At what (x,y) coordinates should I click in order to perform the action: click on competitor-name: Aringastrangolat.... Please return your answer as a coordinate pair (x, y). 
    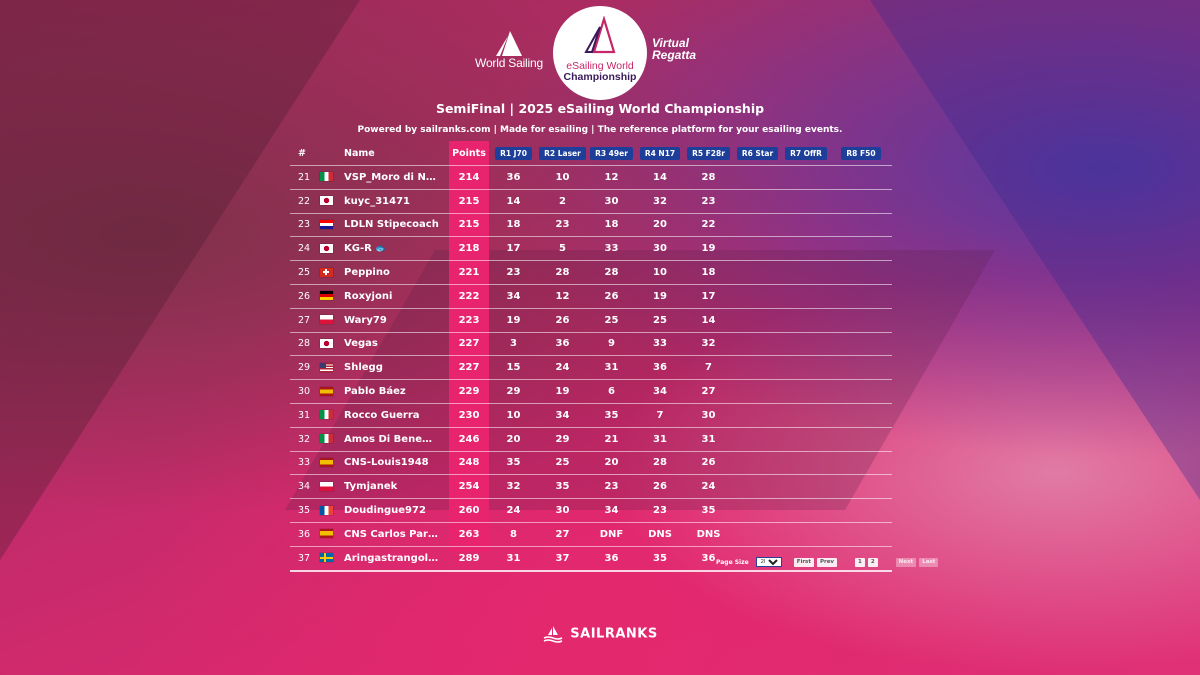
    Looking at the image, I should click on (388, 558).